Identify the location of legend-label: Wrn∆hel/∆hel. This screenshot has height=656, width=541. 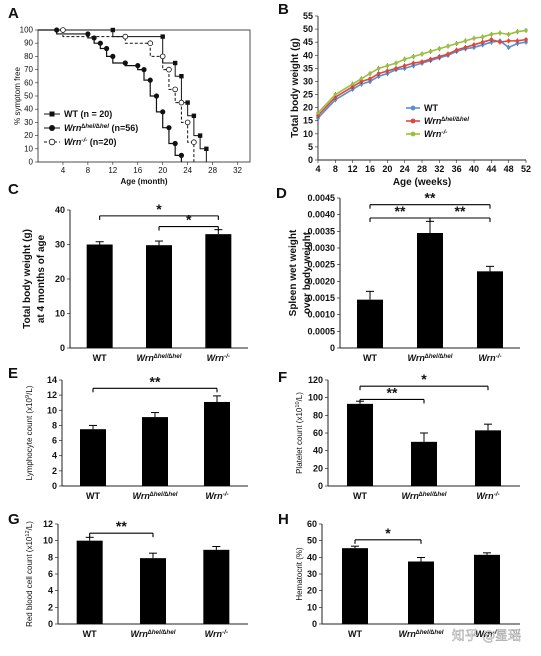
(446, 121).